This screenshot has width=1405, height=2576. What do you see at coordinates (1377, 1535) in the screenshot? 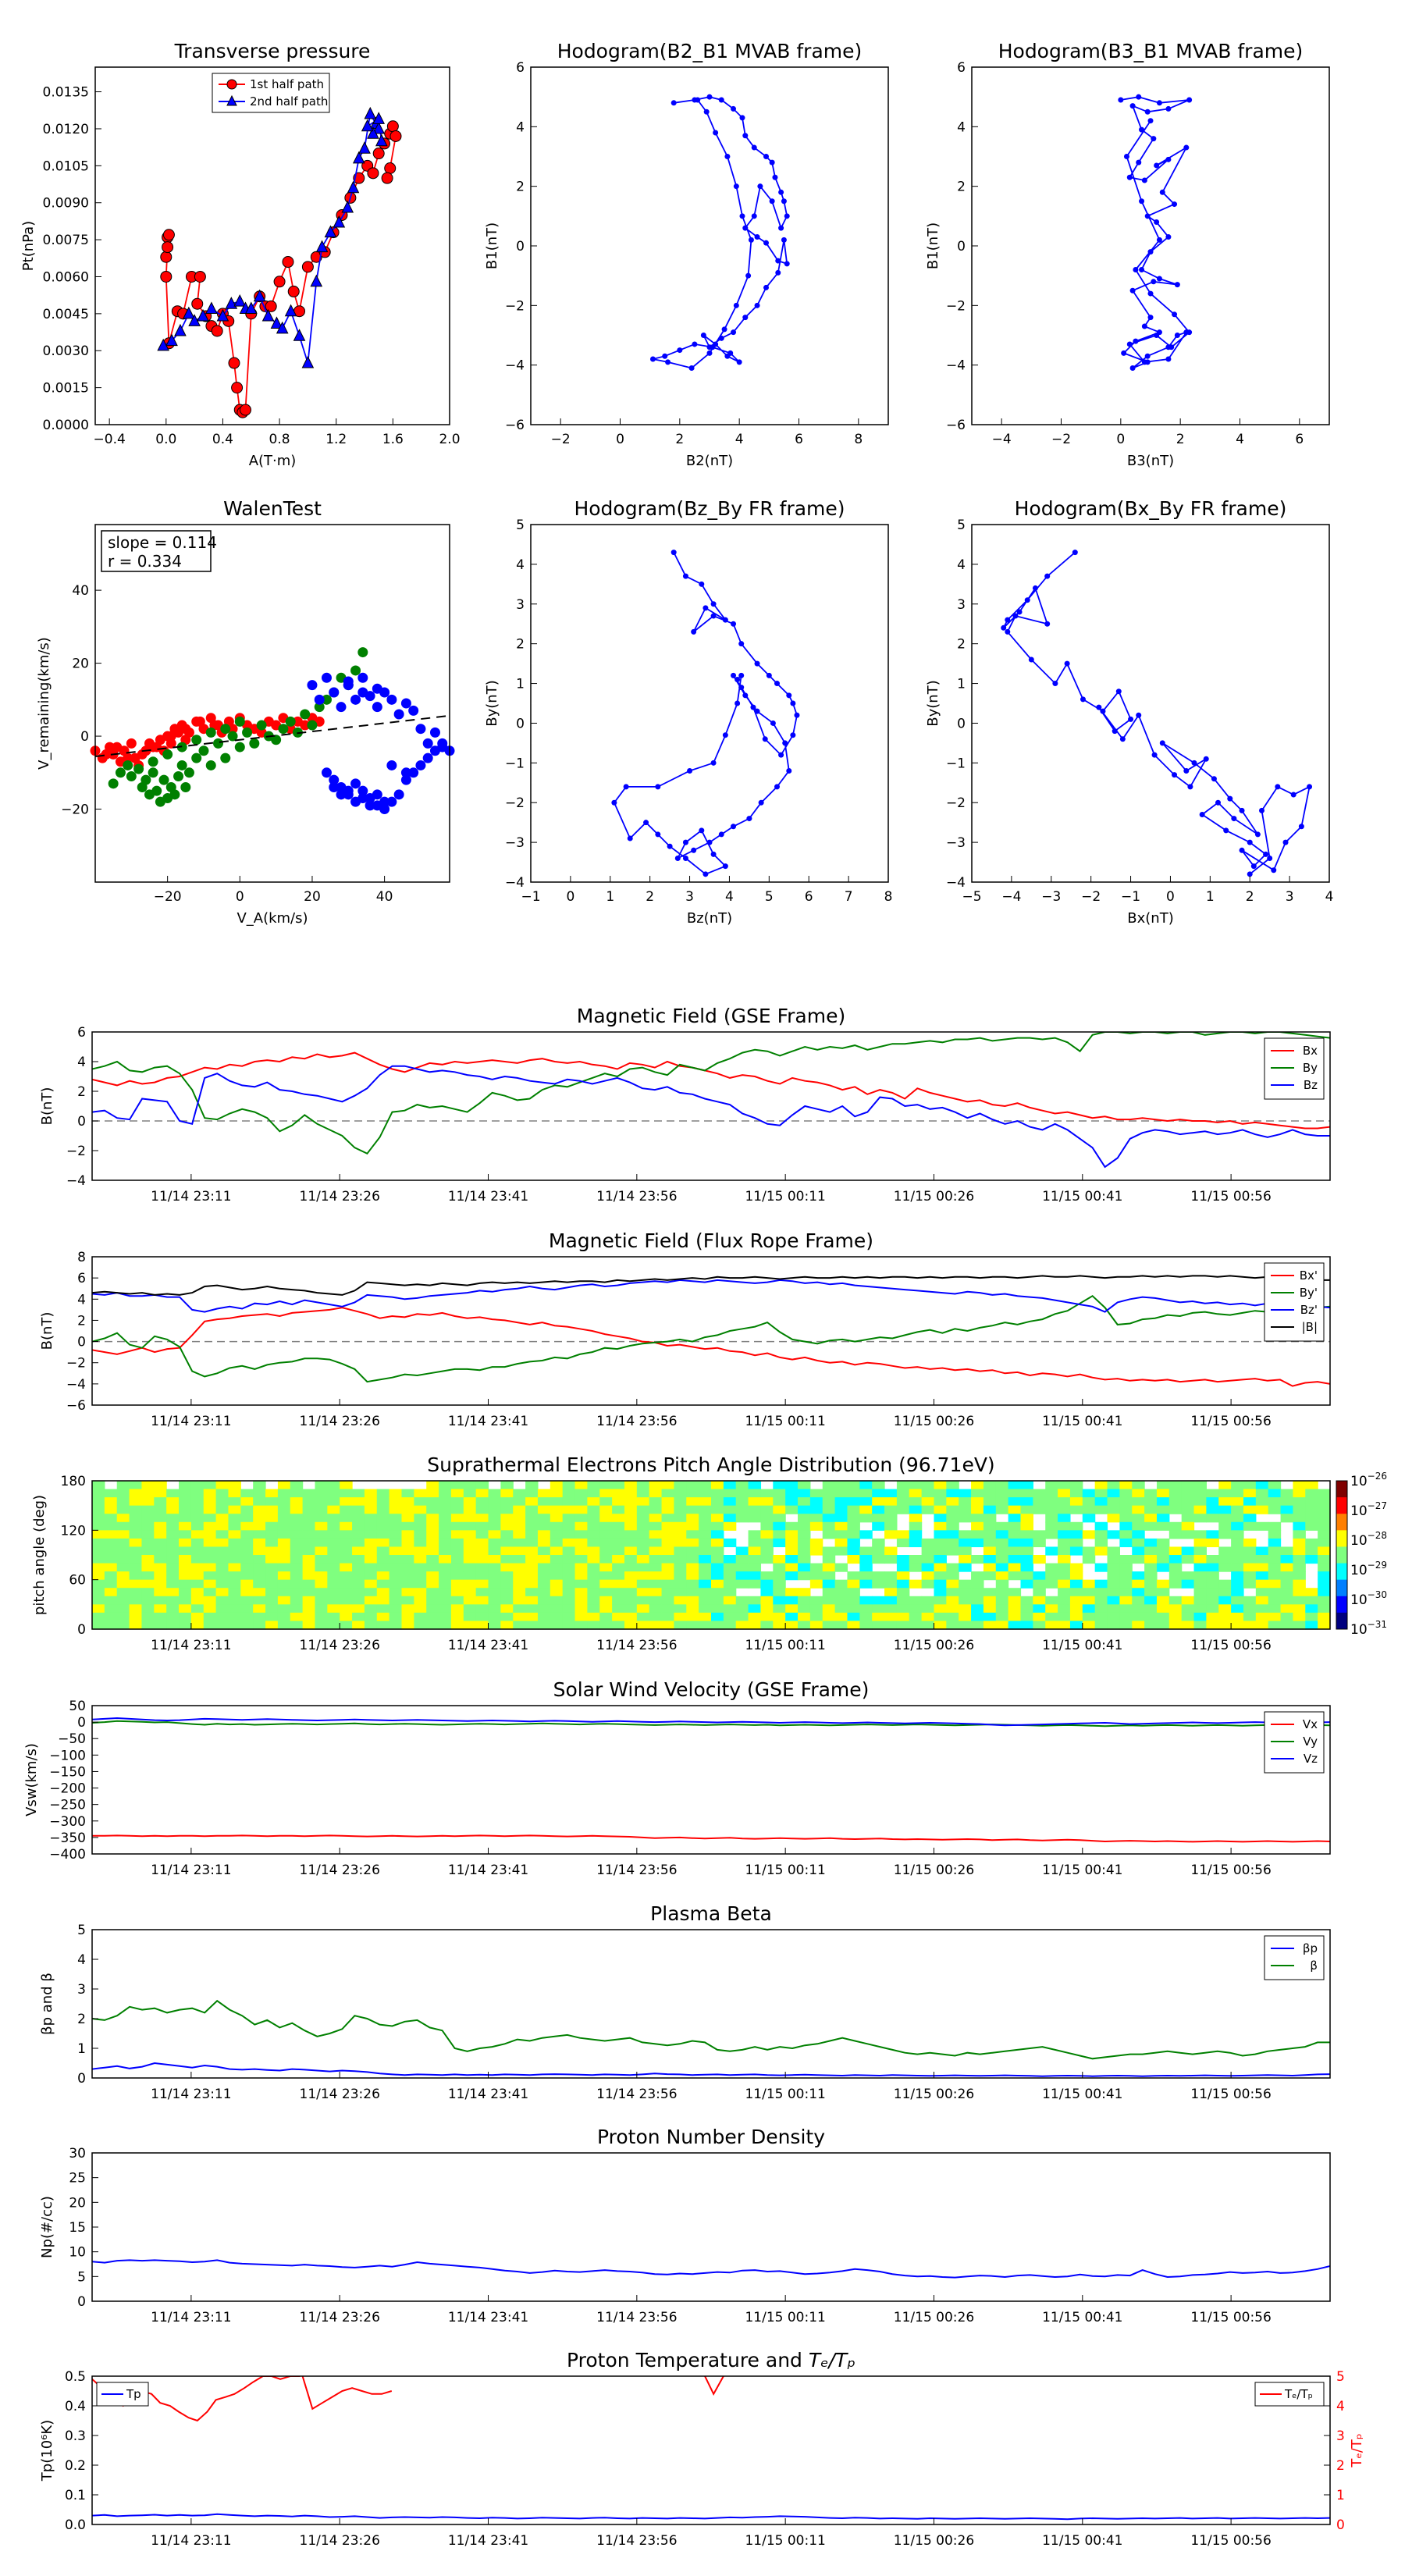
I see `colorbar-tick-exponent: −28` at bounding box center [1377, 1535].